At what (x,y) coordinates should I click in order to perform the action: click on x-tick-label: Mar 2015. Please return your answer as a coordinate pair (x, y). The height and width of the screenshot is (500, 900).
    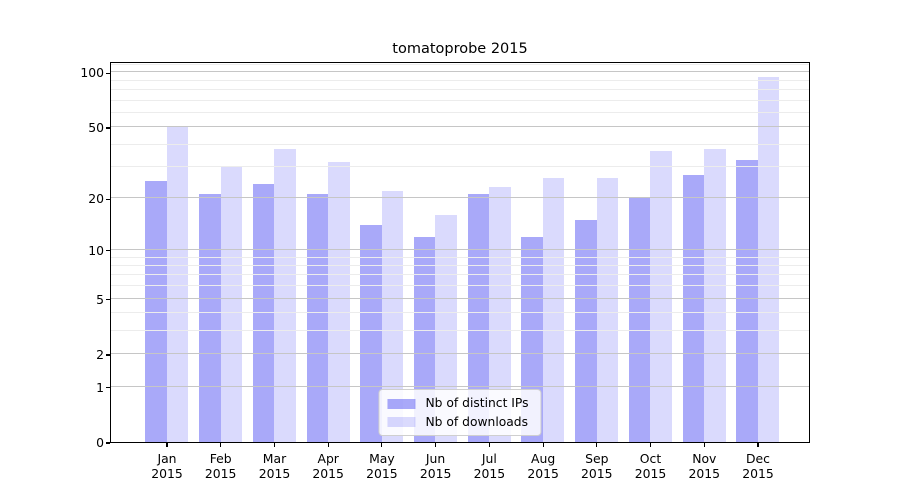
    Looking at the image, I should click on (275, 466).